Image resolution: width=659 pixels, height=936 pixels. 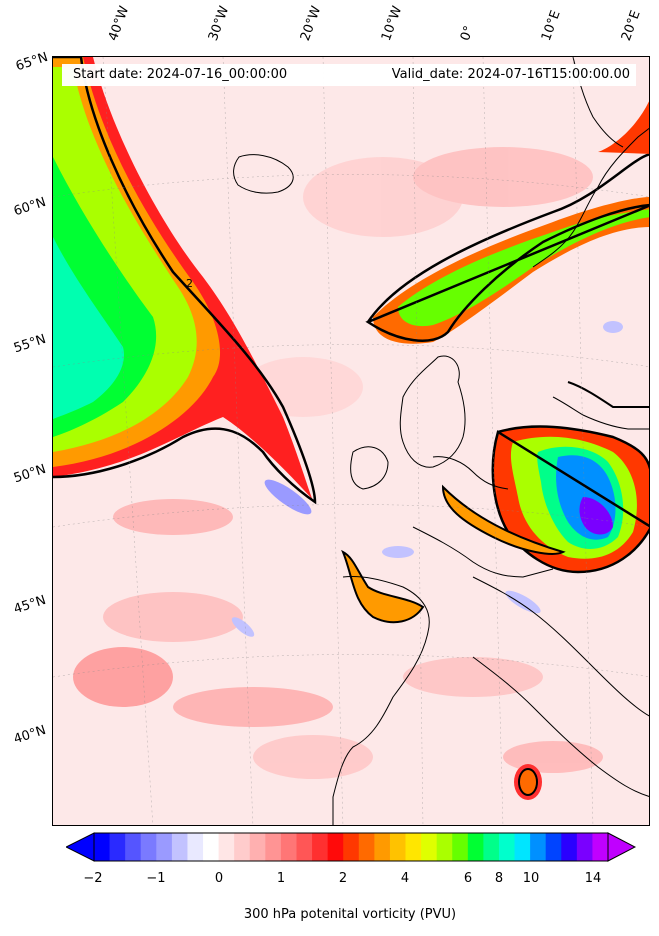 What do you see at coordinates (467, 33) in the screenshot?
I see `lon-label-0: 0°` at bounding box center [467, 33].